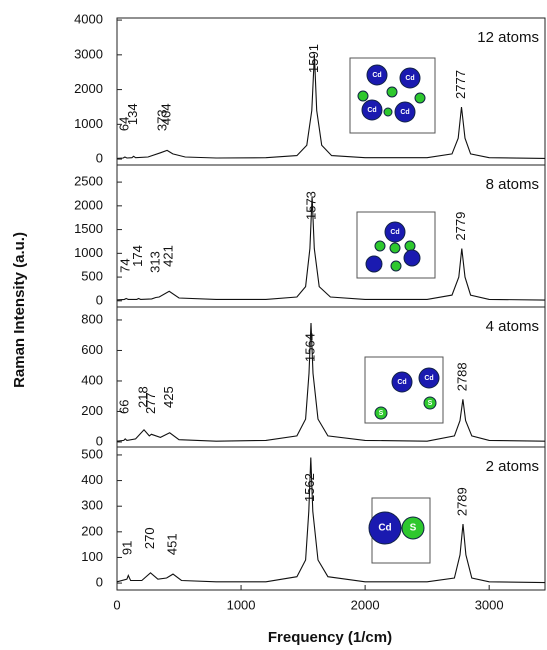  I want to click on y-tick-label: 4000, so click(88, 19).